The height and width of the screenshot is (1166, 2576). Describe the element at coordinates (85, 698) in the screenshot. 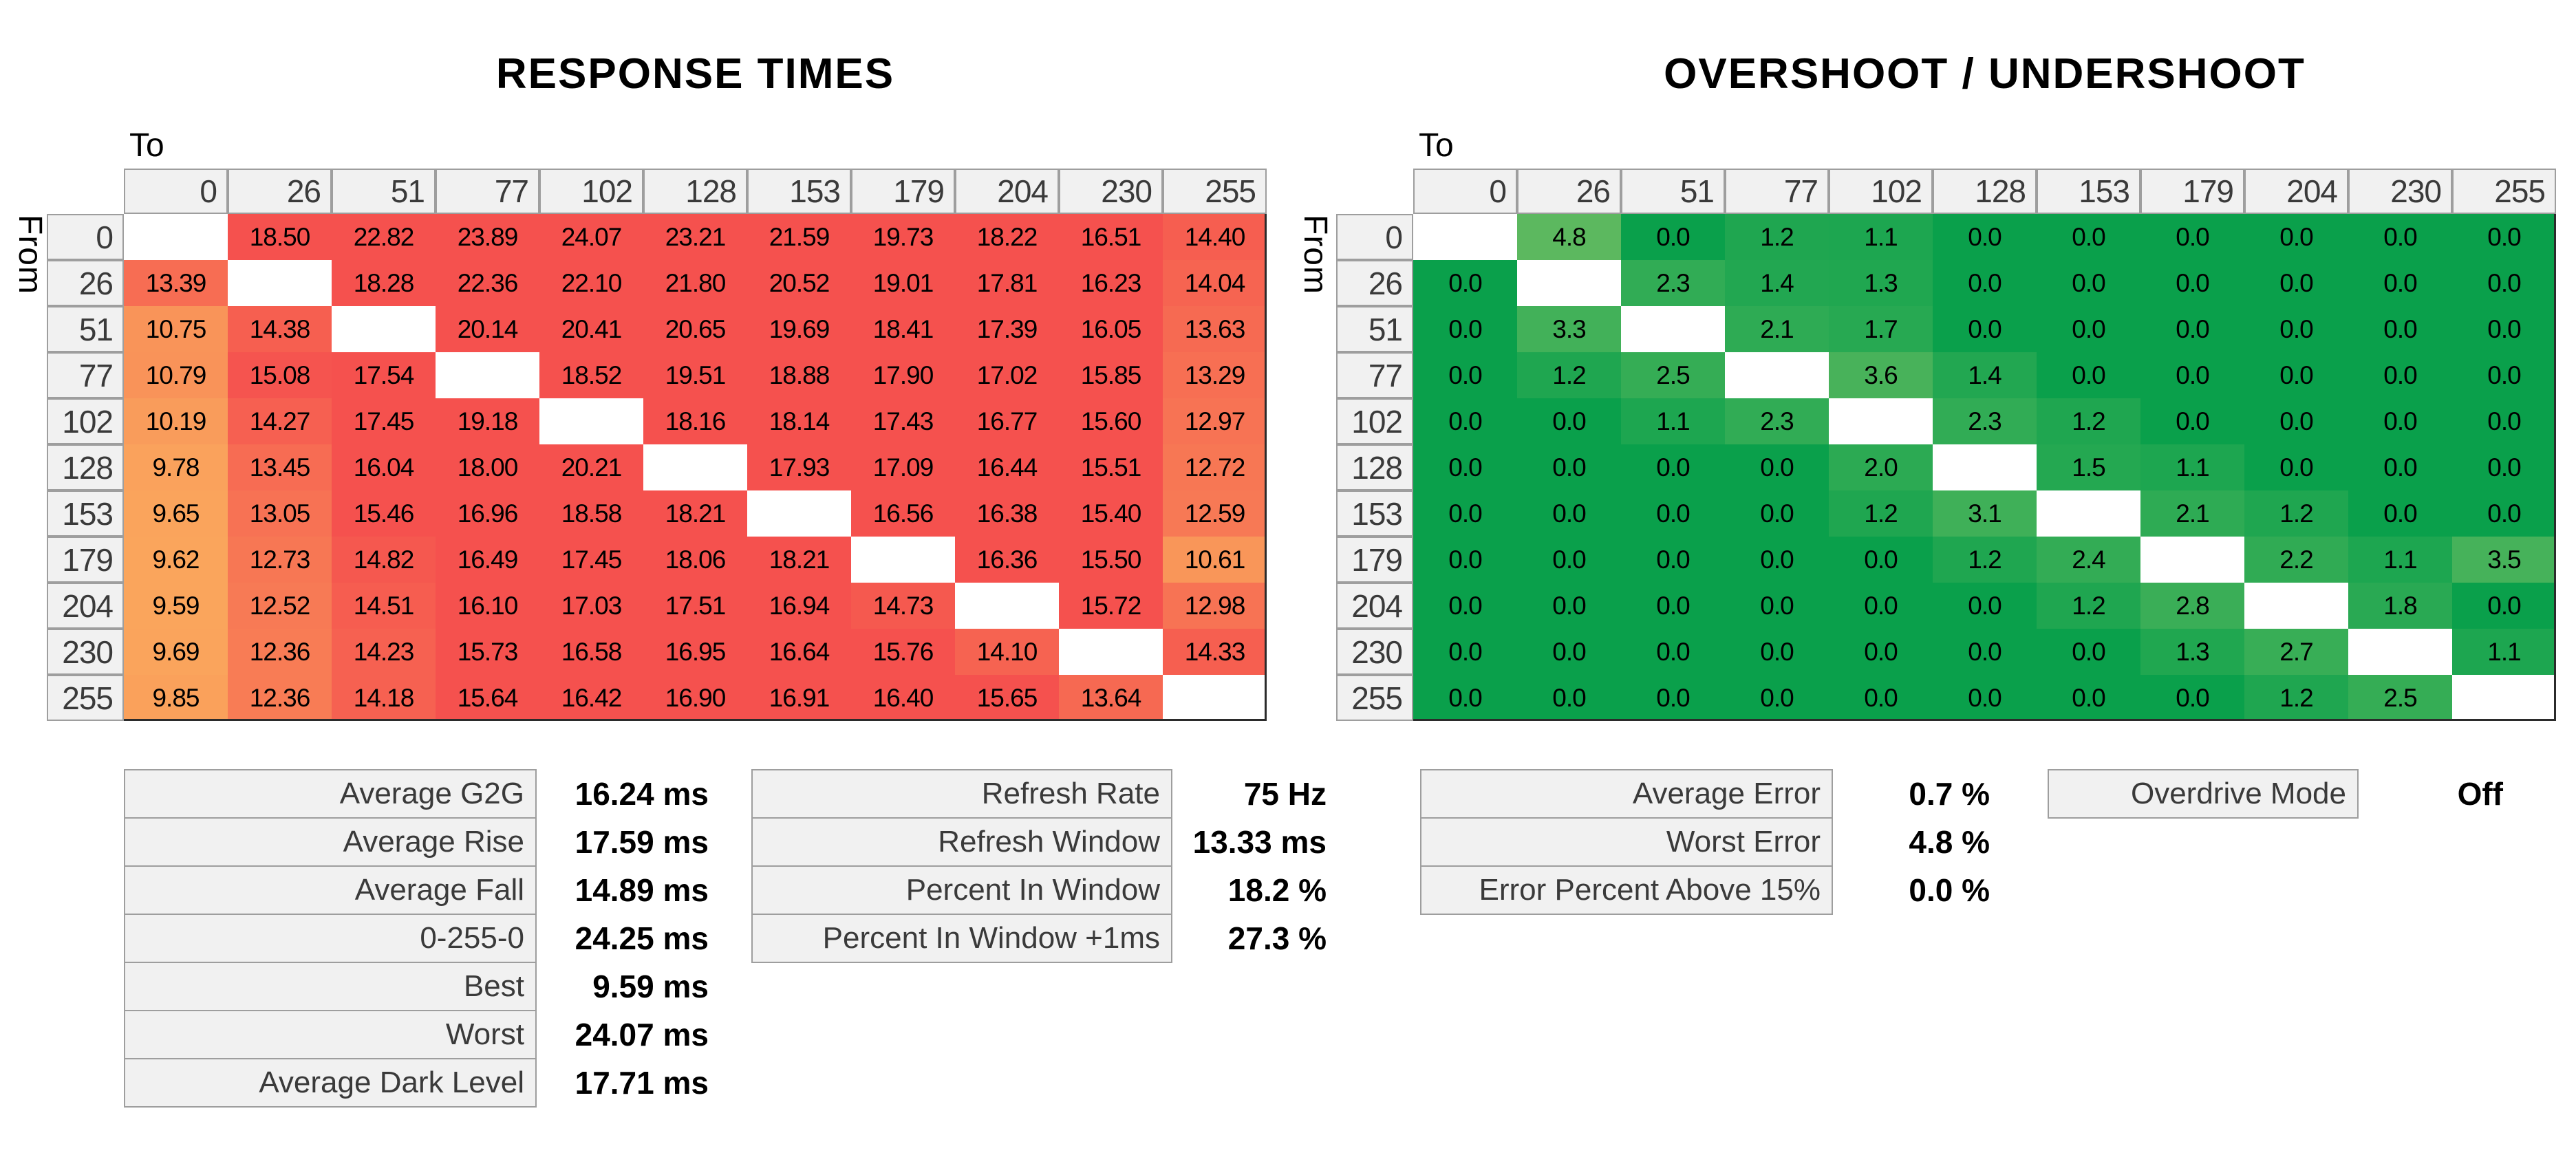

I see `row-header-cell: 255` at that location.